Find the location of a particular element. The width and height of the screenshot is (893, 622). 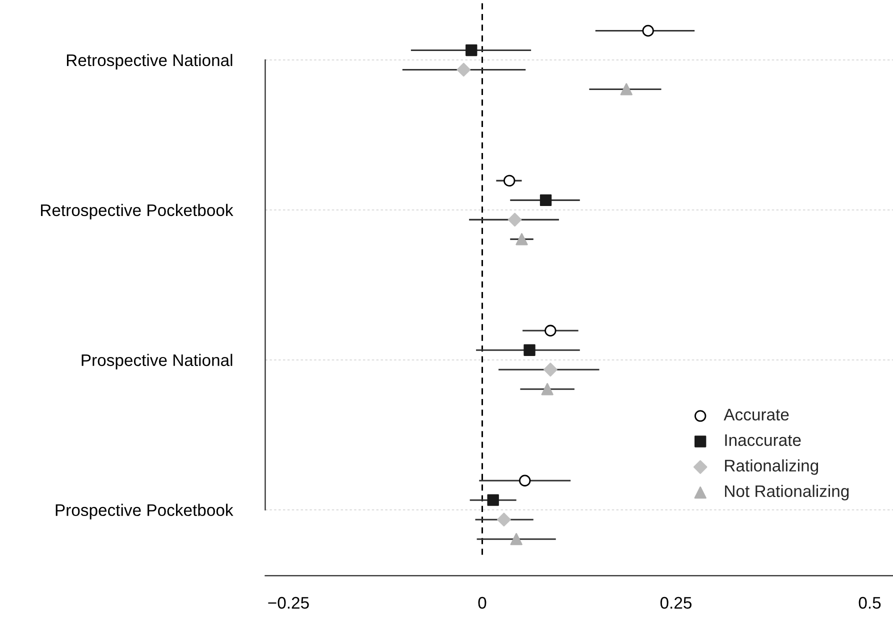

x-tick-label: 0.25 is located at coordinates (676, 602).